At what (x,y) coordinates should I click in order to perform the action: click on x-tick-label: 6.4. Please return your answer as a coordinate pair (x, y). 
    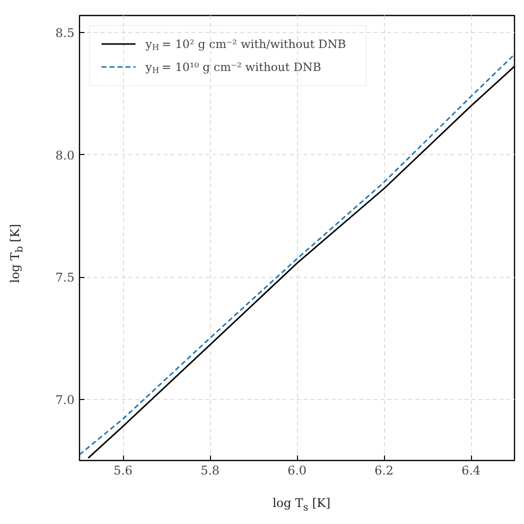
    Looking at the image, I should click on (471, 471).